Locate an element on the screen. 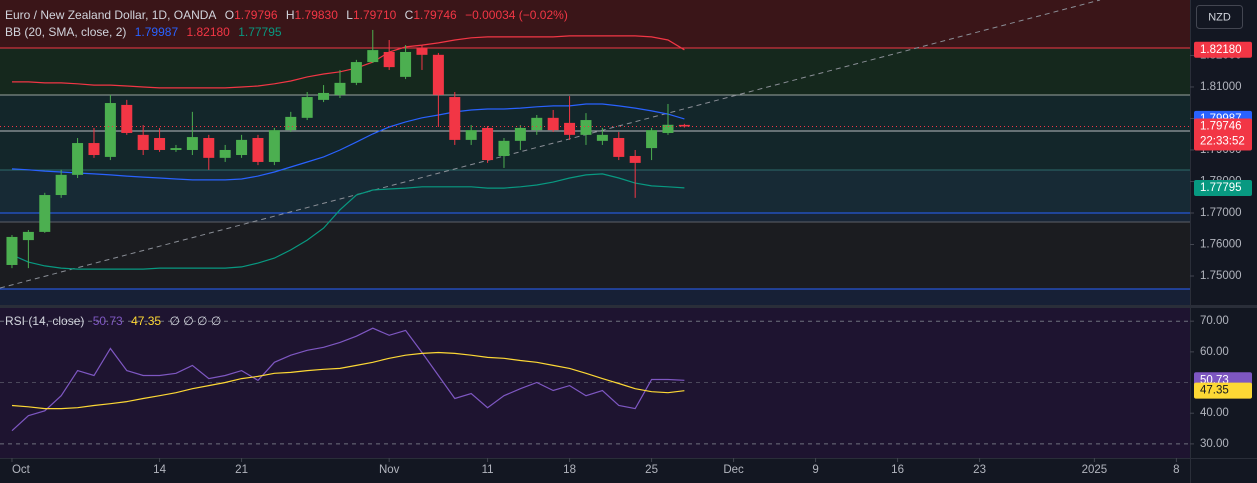  y-tick-label: 40.00 is located at coordinates (1214, 413).